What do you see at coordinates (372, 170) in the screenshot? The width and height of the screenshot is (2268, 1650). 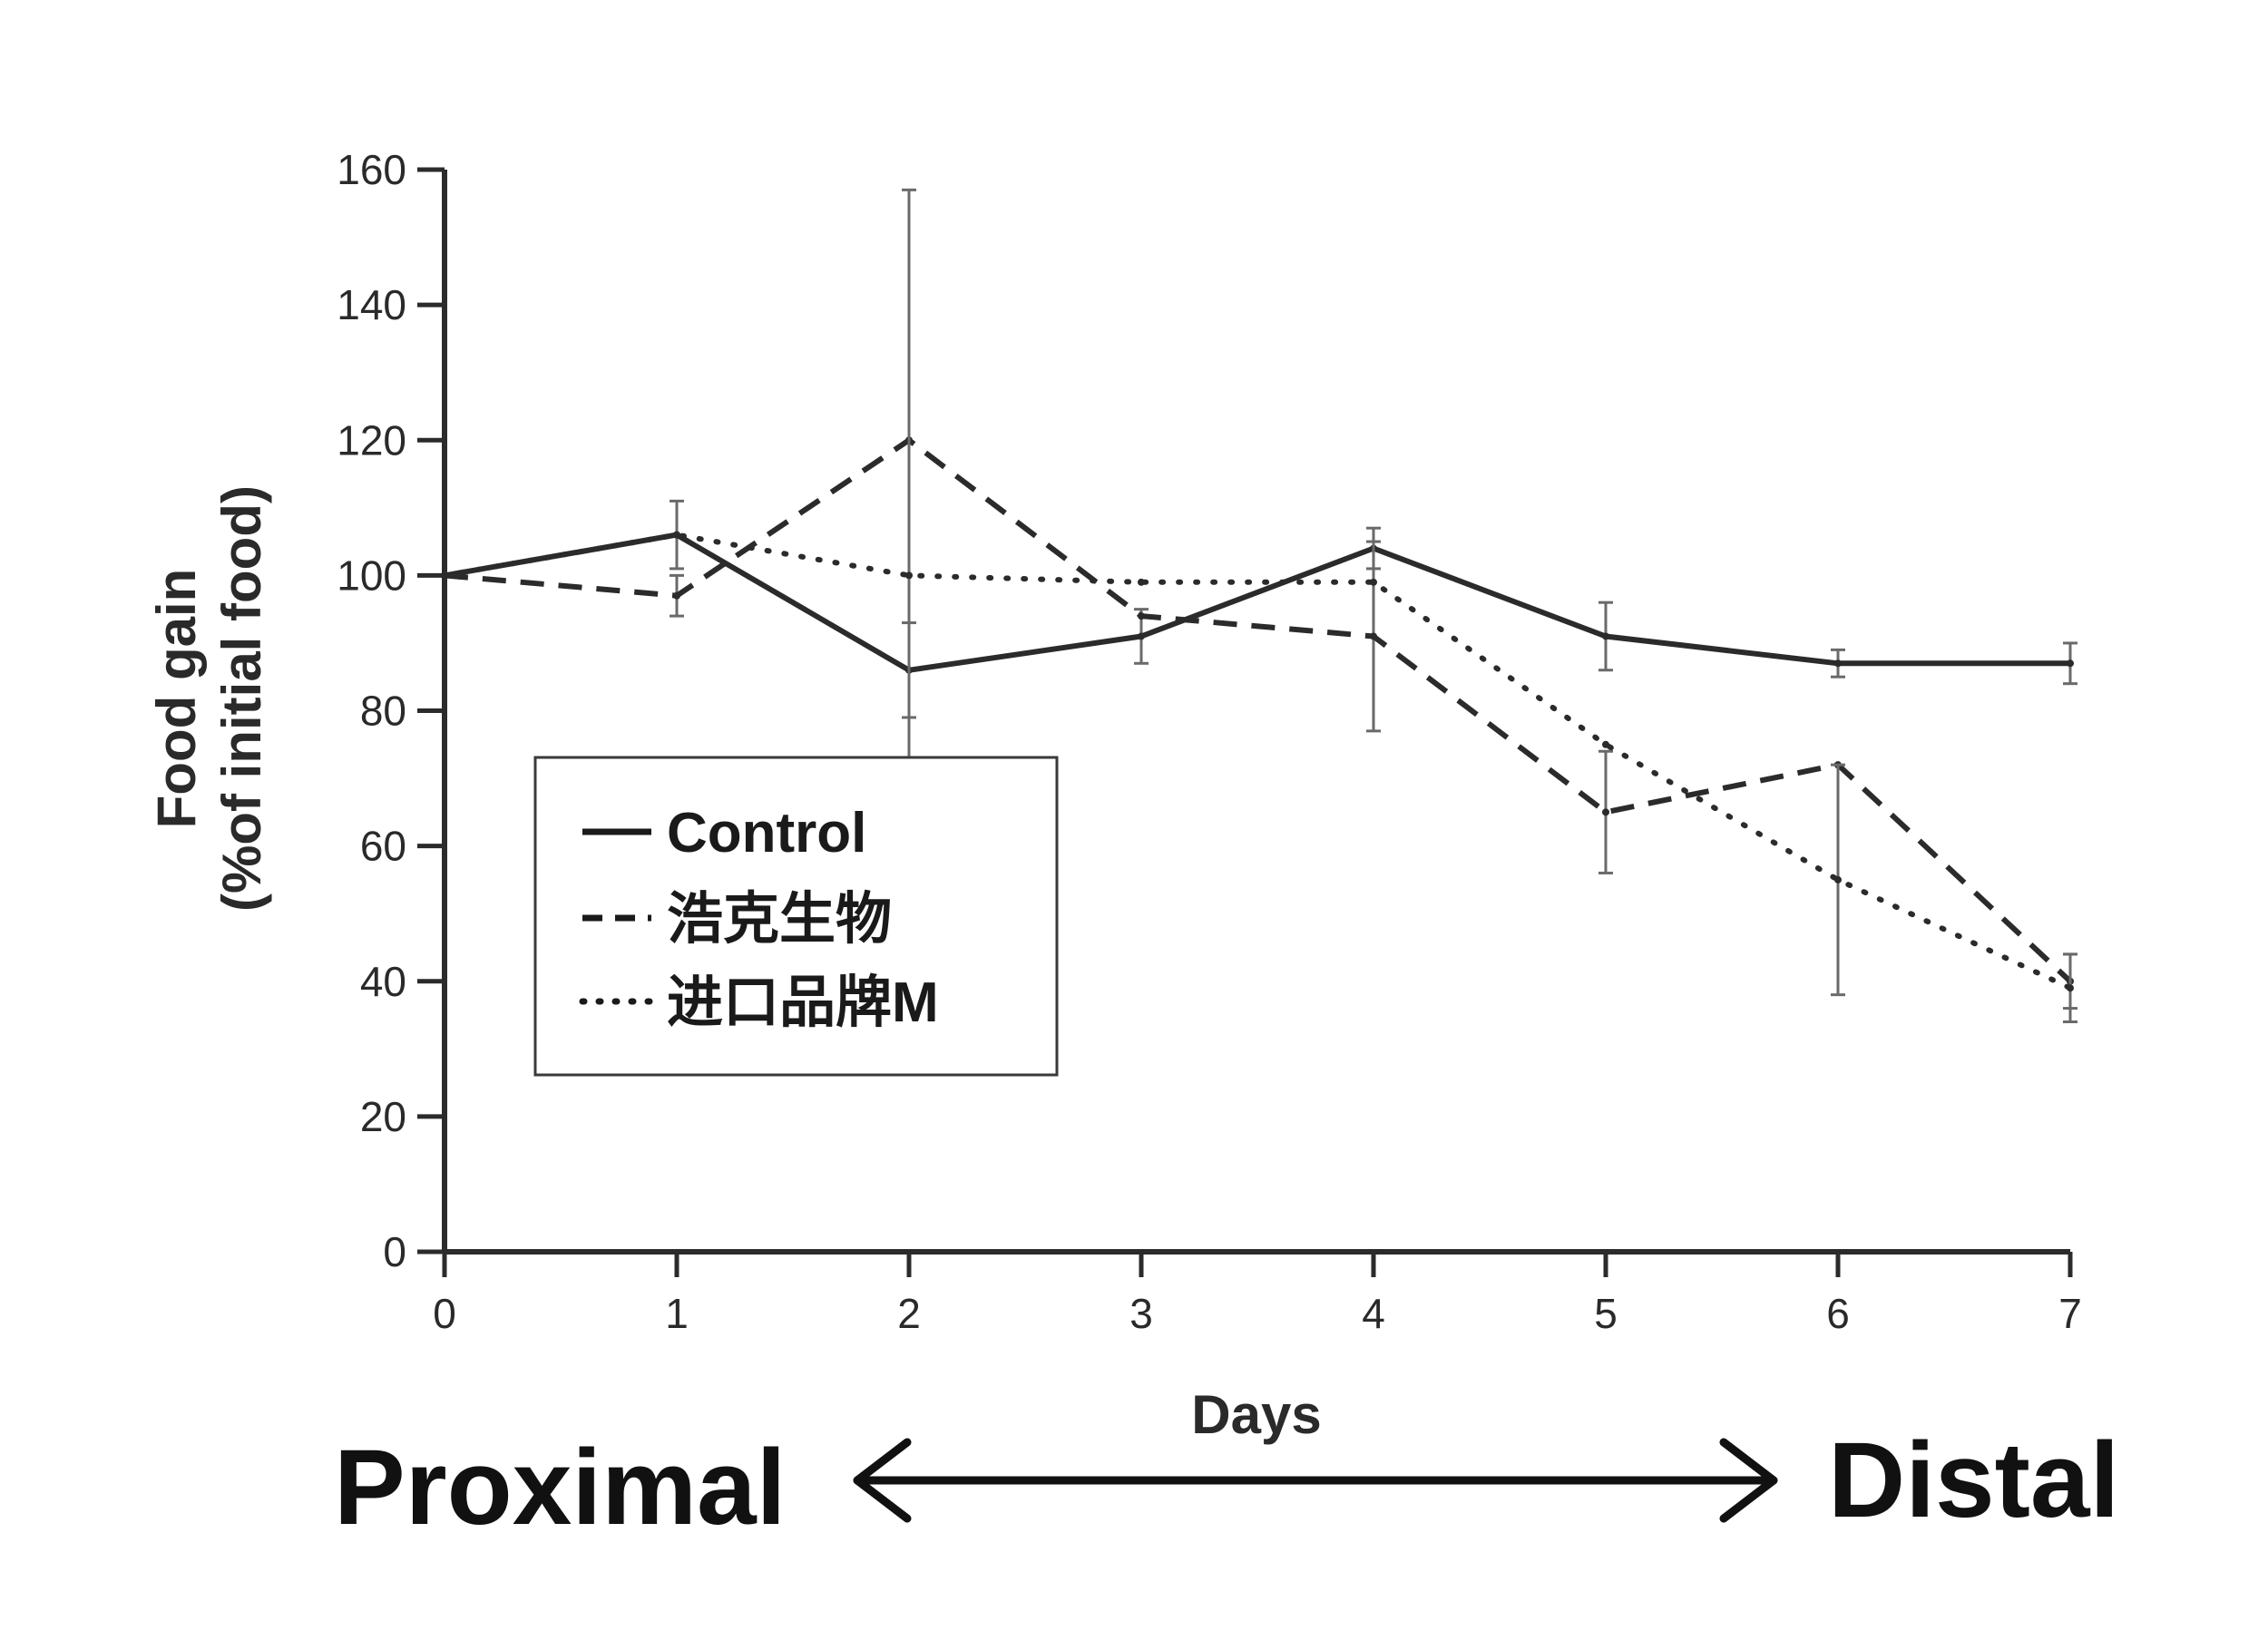 I see `y-tick-label: 160` at bounding box center [372, 170].